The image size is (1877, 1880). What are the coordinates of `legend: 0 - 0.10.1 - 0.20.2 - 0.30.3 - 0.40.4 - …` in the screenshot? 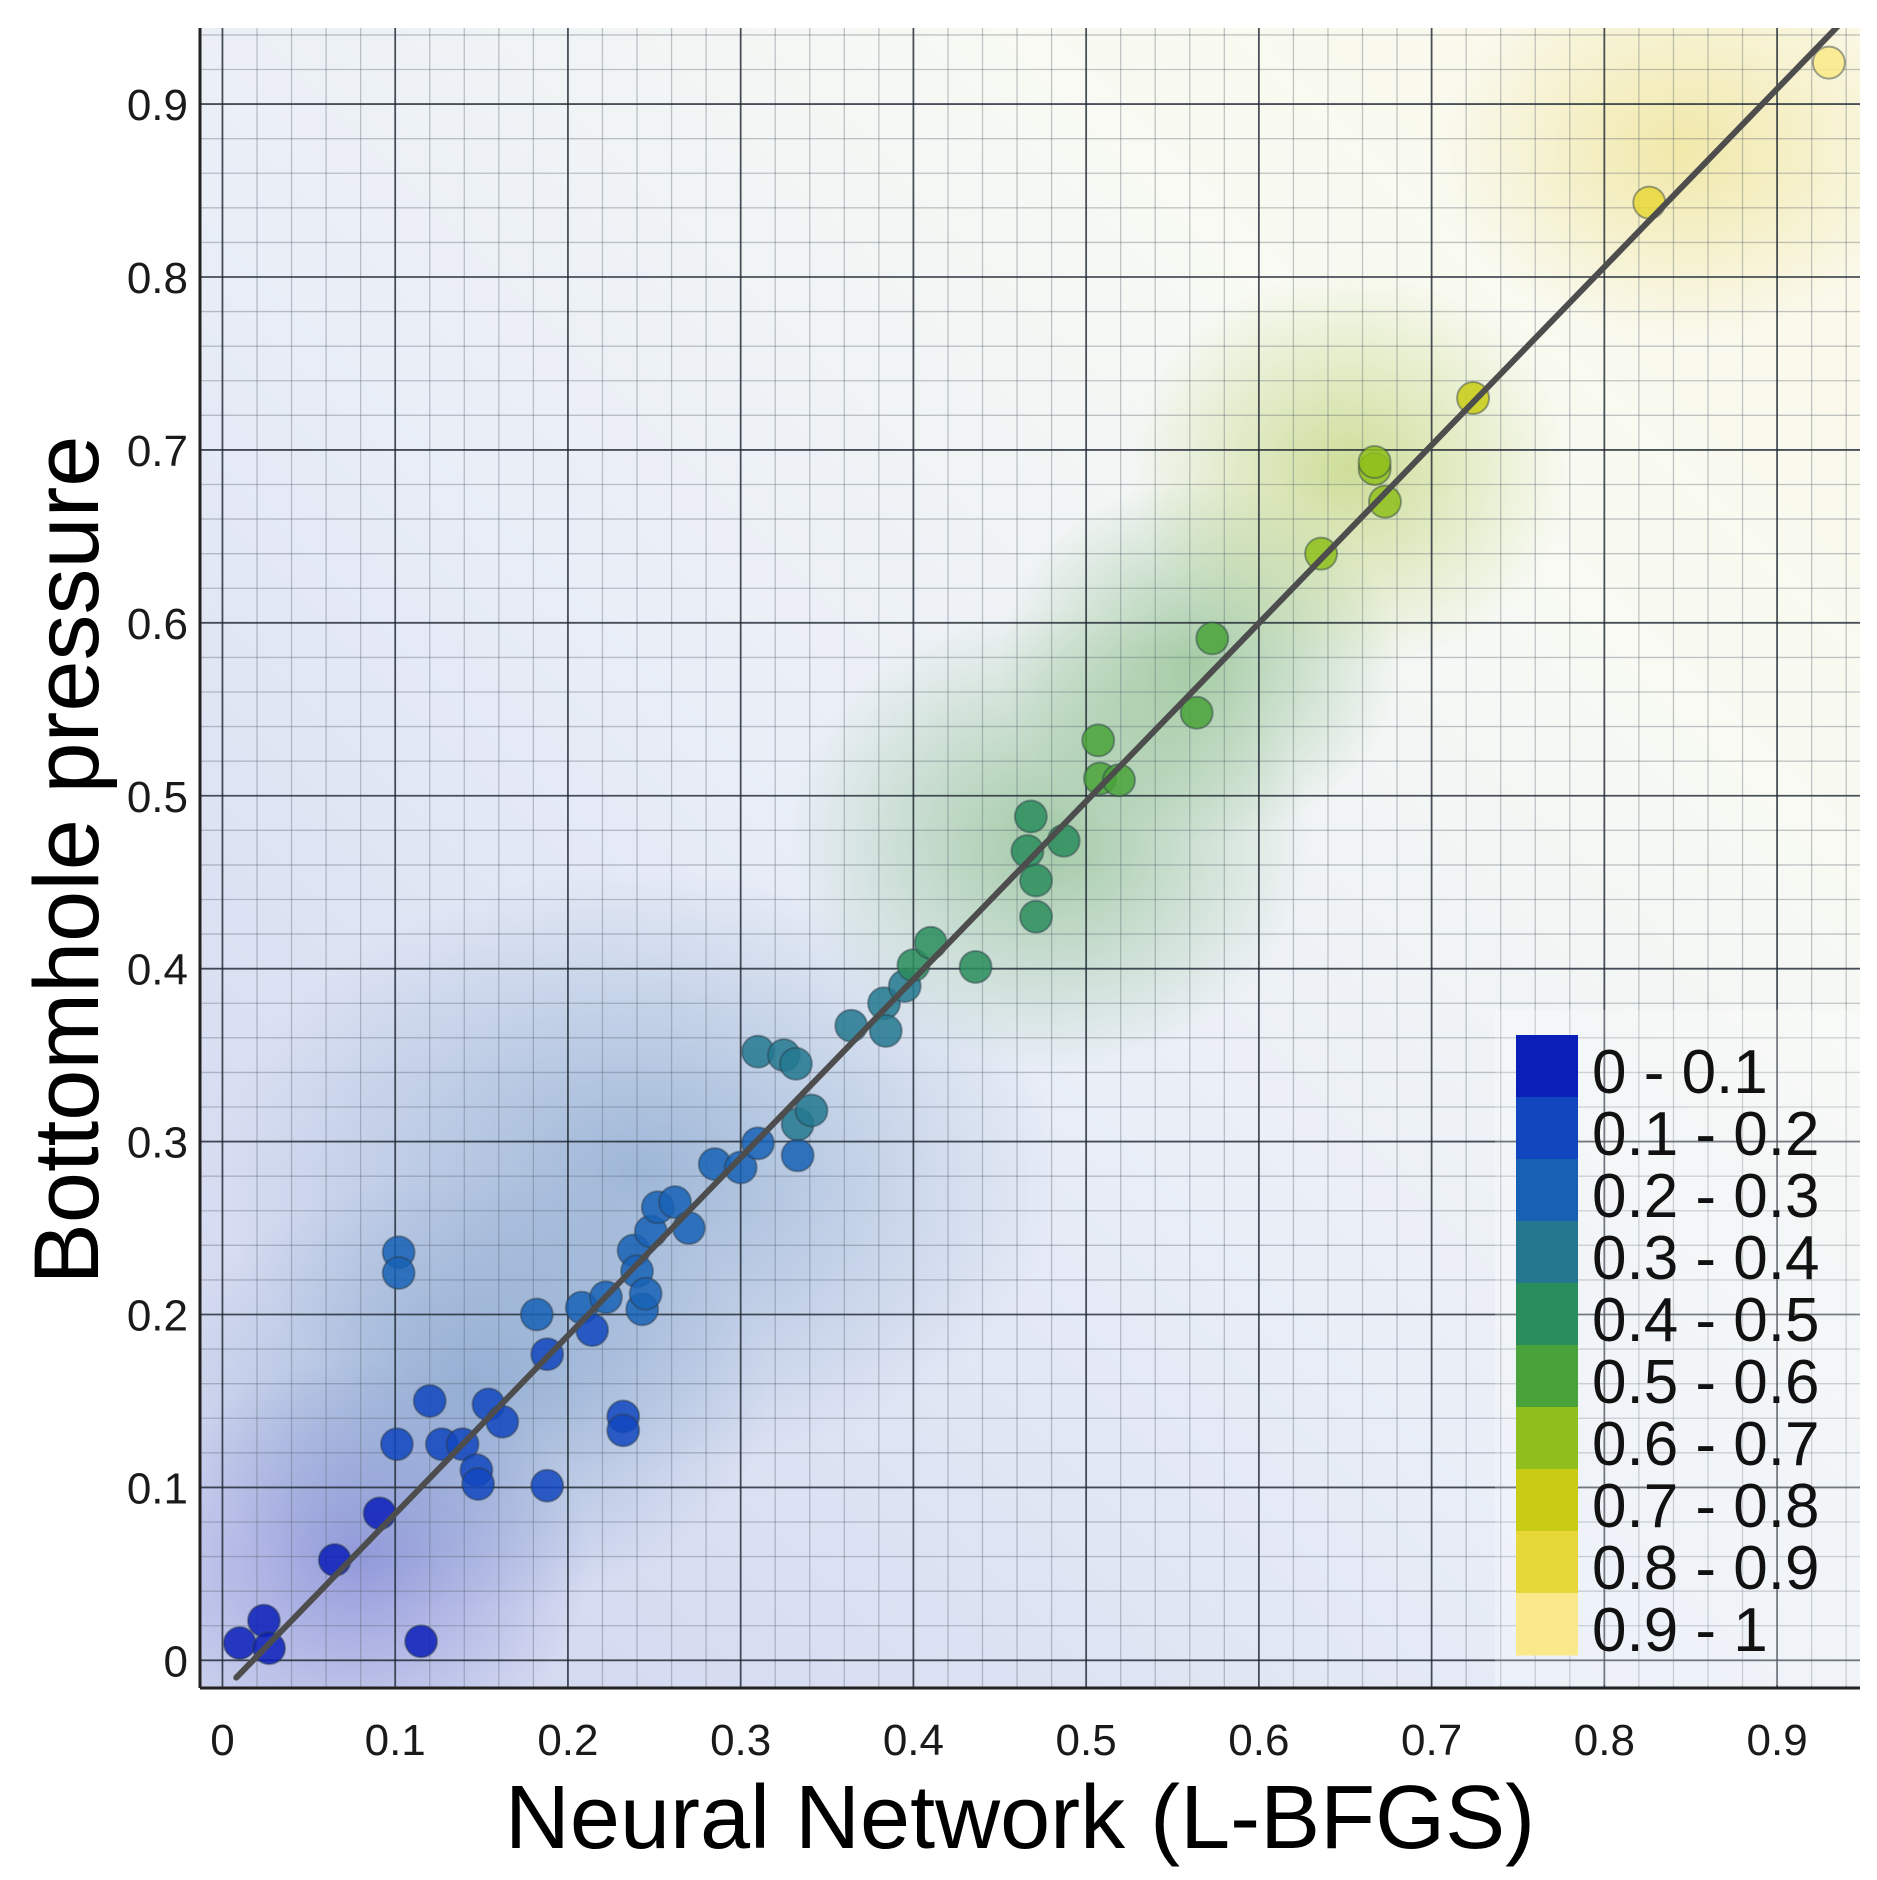 It's located at (1677, 1347).